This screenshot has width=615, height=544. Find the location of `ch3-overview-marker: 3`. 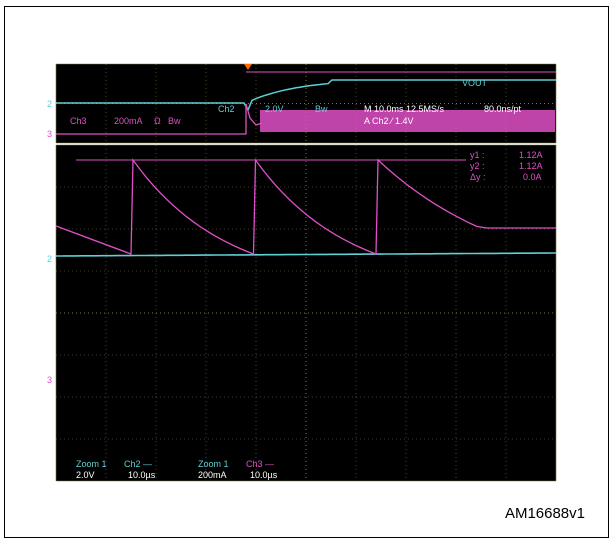

ch3-overview-marker: 3 is located at coordinates (49, 134).